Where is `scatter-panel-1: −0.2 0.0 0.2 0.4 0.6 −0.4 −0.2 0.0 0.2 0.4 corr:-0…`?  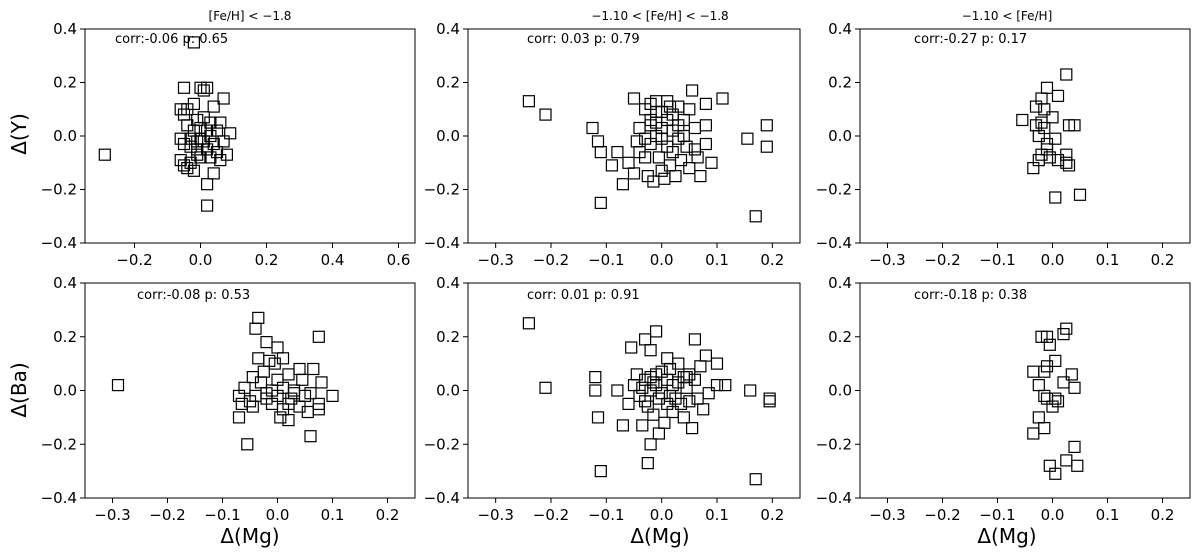 scatter-panel-1: −0.2 0.0 0.2 0.4 0.6 −0.4 −0.2 0.0 0.2 0.4 corr:-0… is located at coordinates (228, 144).